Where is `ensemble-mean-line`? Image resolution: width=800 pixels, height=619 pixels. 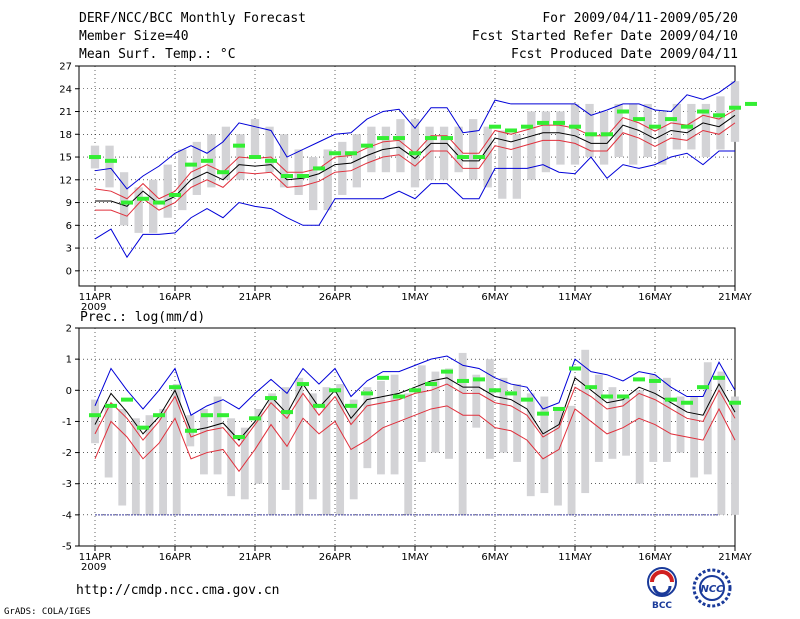 ensemble-mean-line is located at coordinates (415, 160).